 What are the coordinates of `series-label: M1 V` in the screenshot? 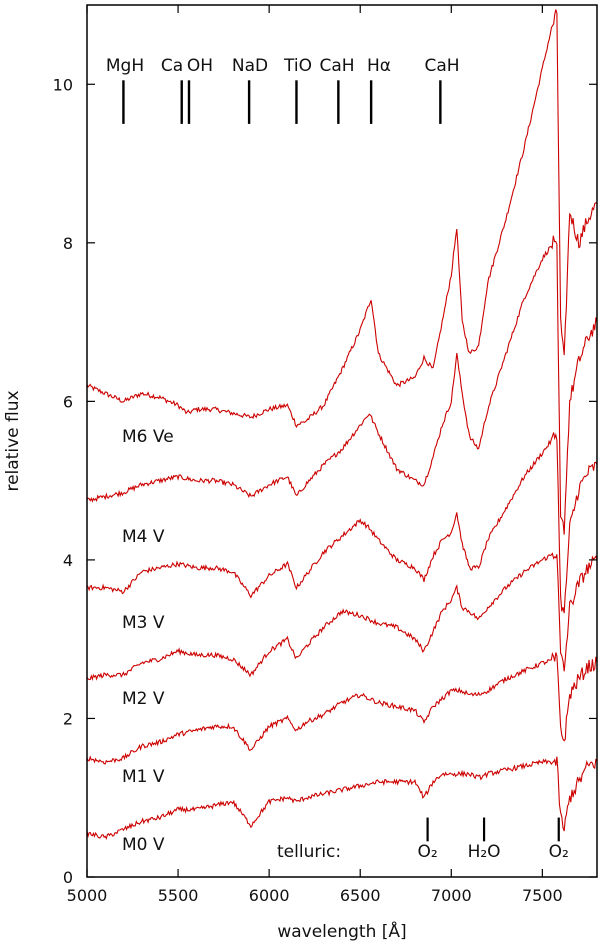 It's located at (143, 777).